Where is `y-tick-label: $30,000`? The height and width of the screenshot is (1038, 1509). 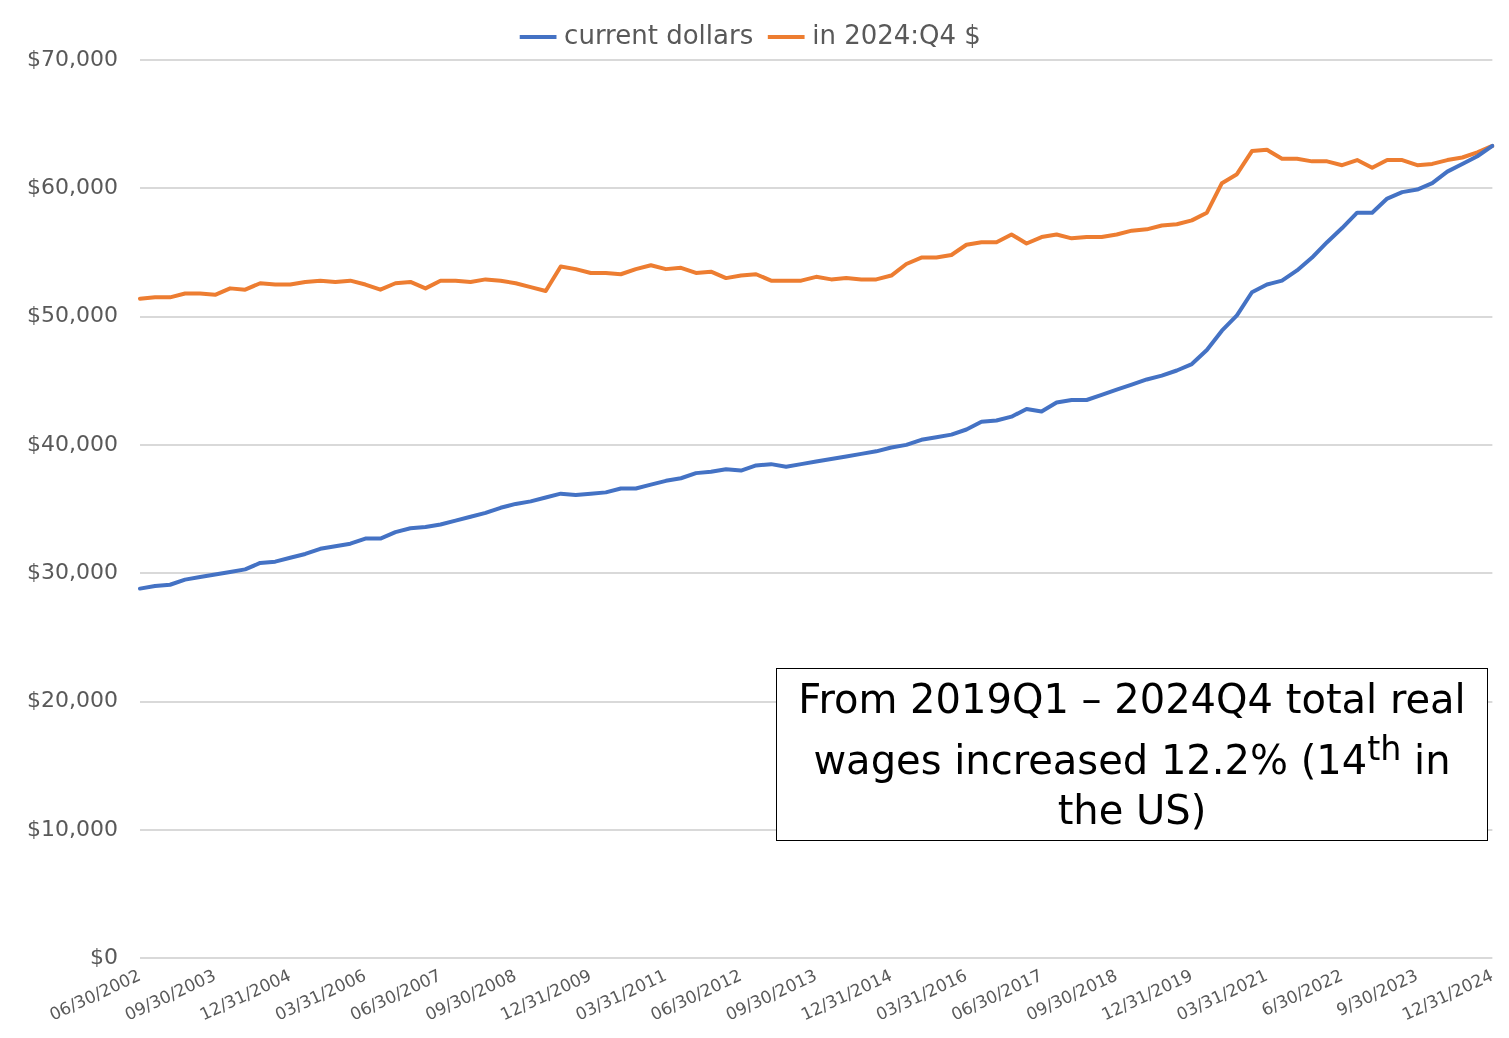
y-tick-label: $30,000 is located at coordinates (72, 571).